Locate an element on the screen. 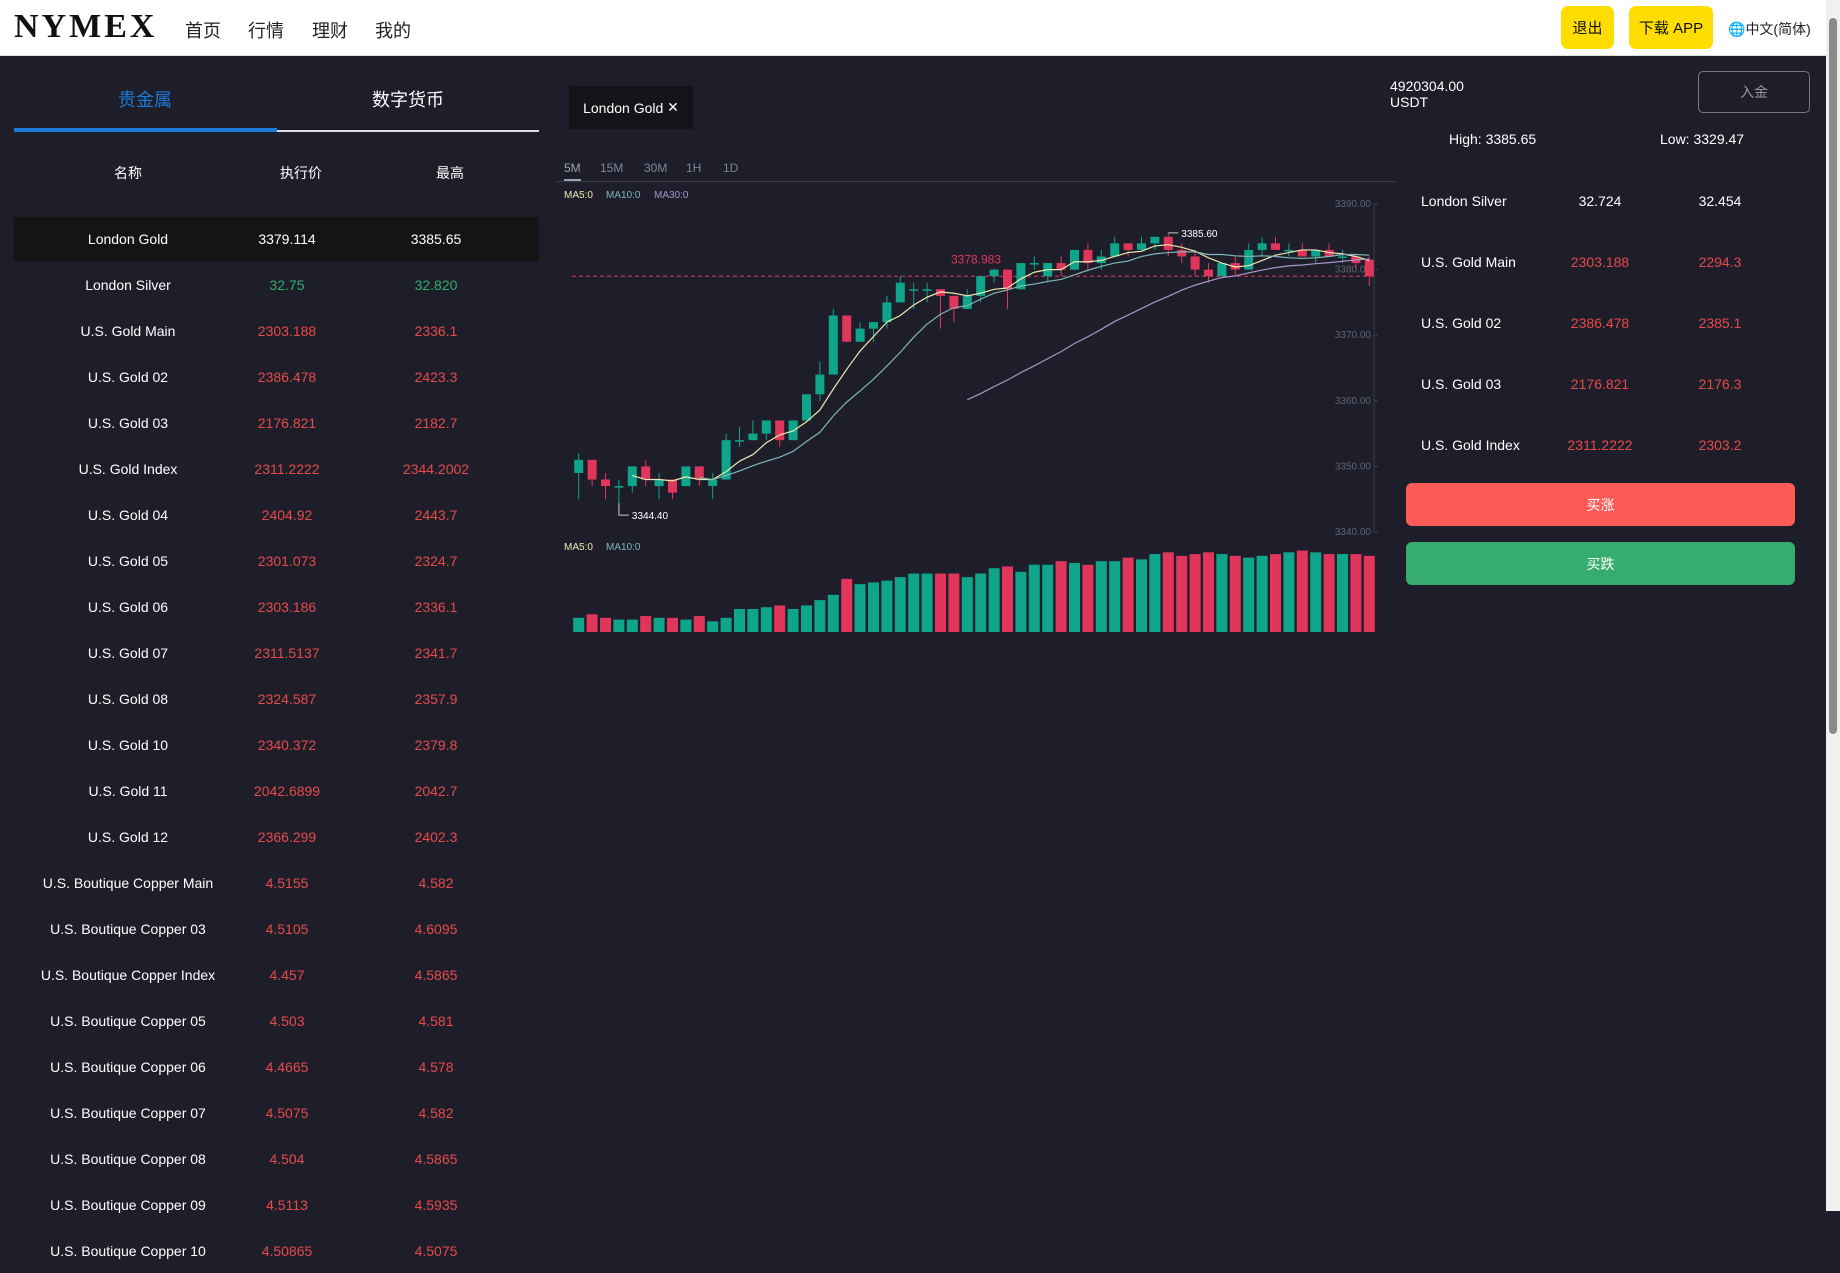 The image size is (1840, 1273). account-balance: 4920304.00 USDT is located at coordinates (1427, 94).